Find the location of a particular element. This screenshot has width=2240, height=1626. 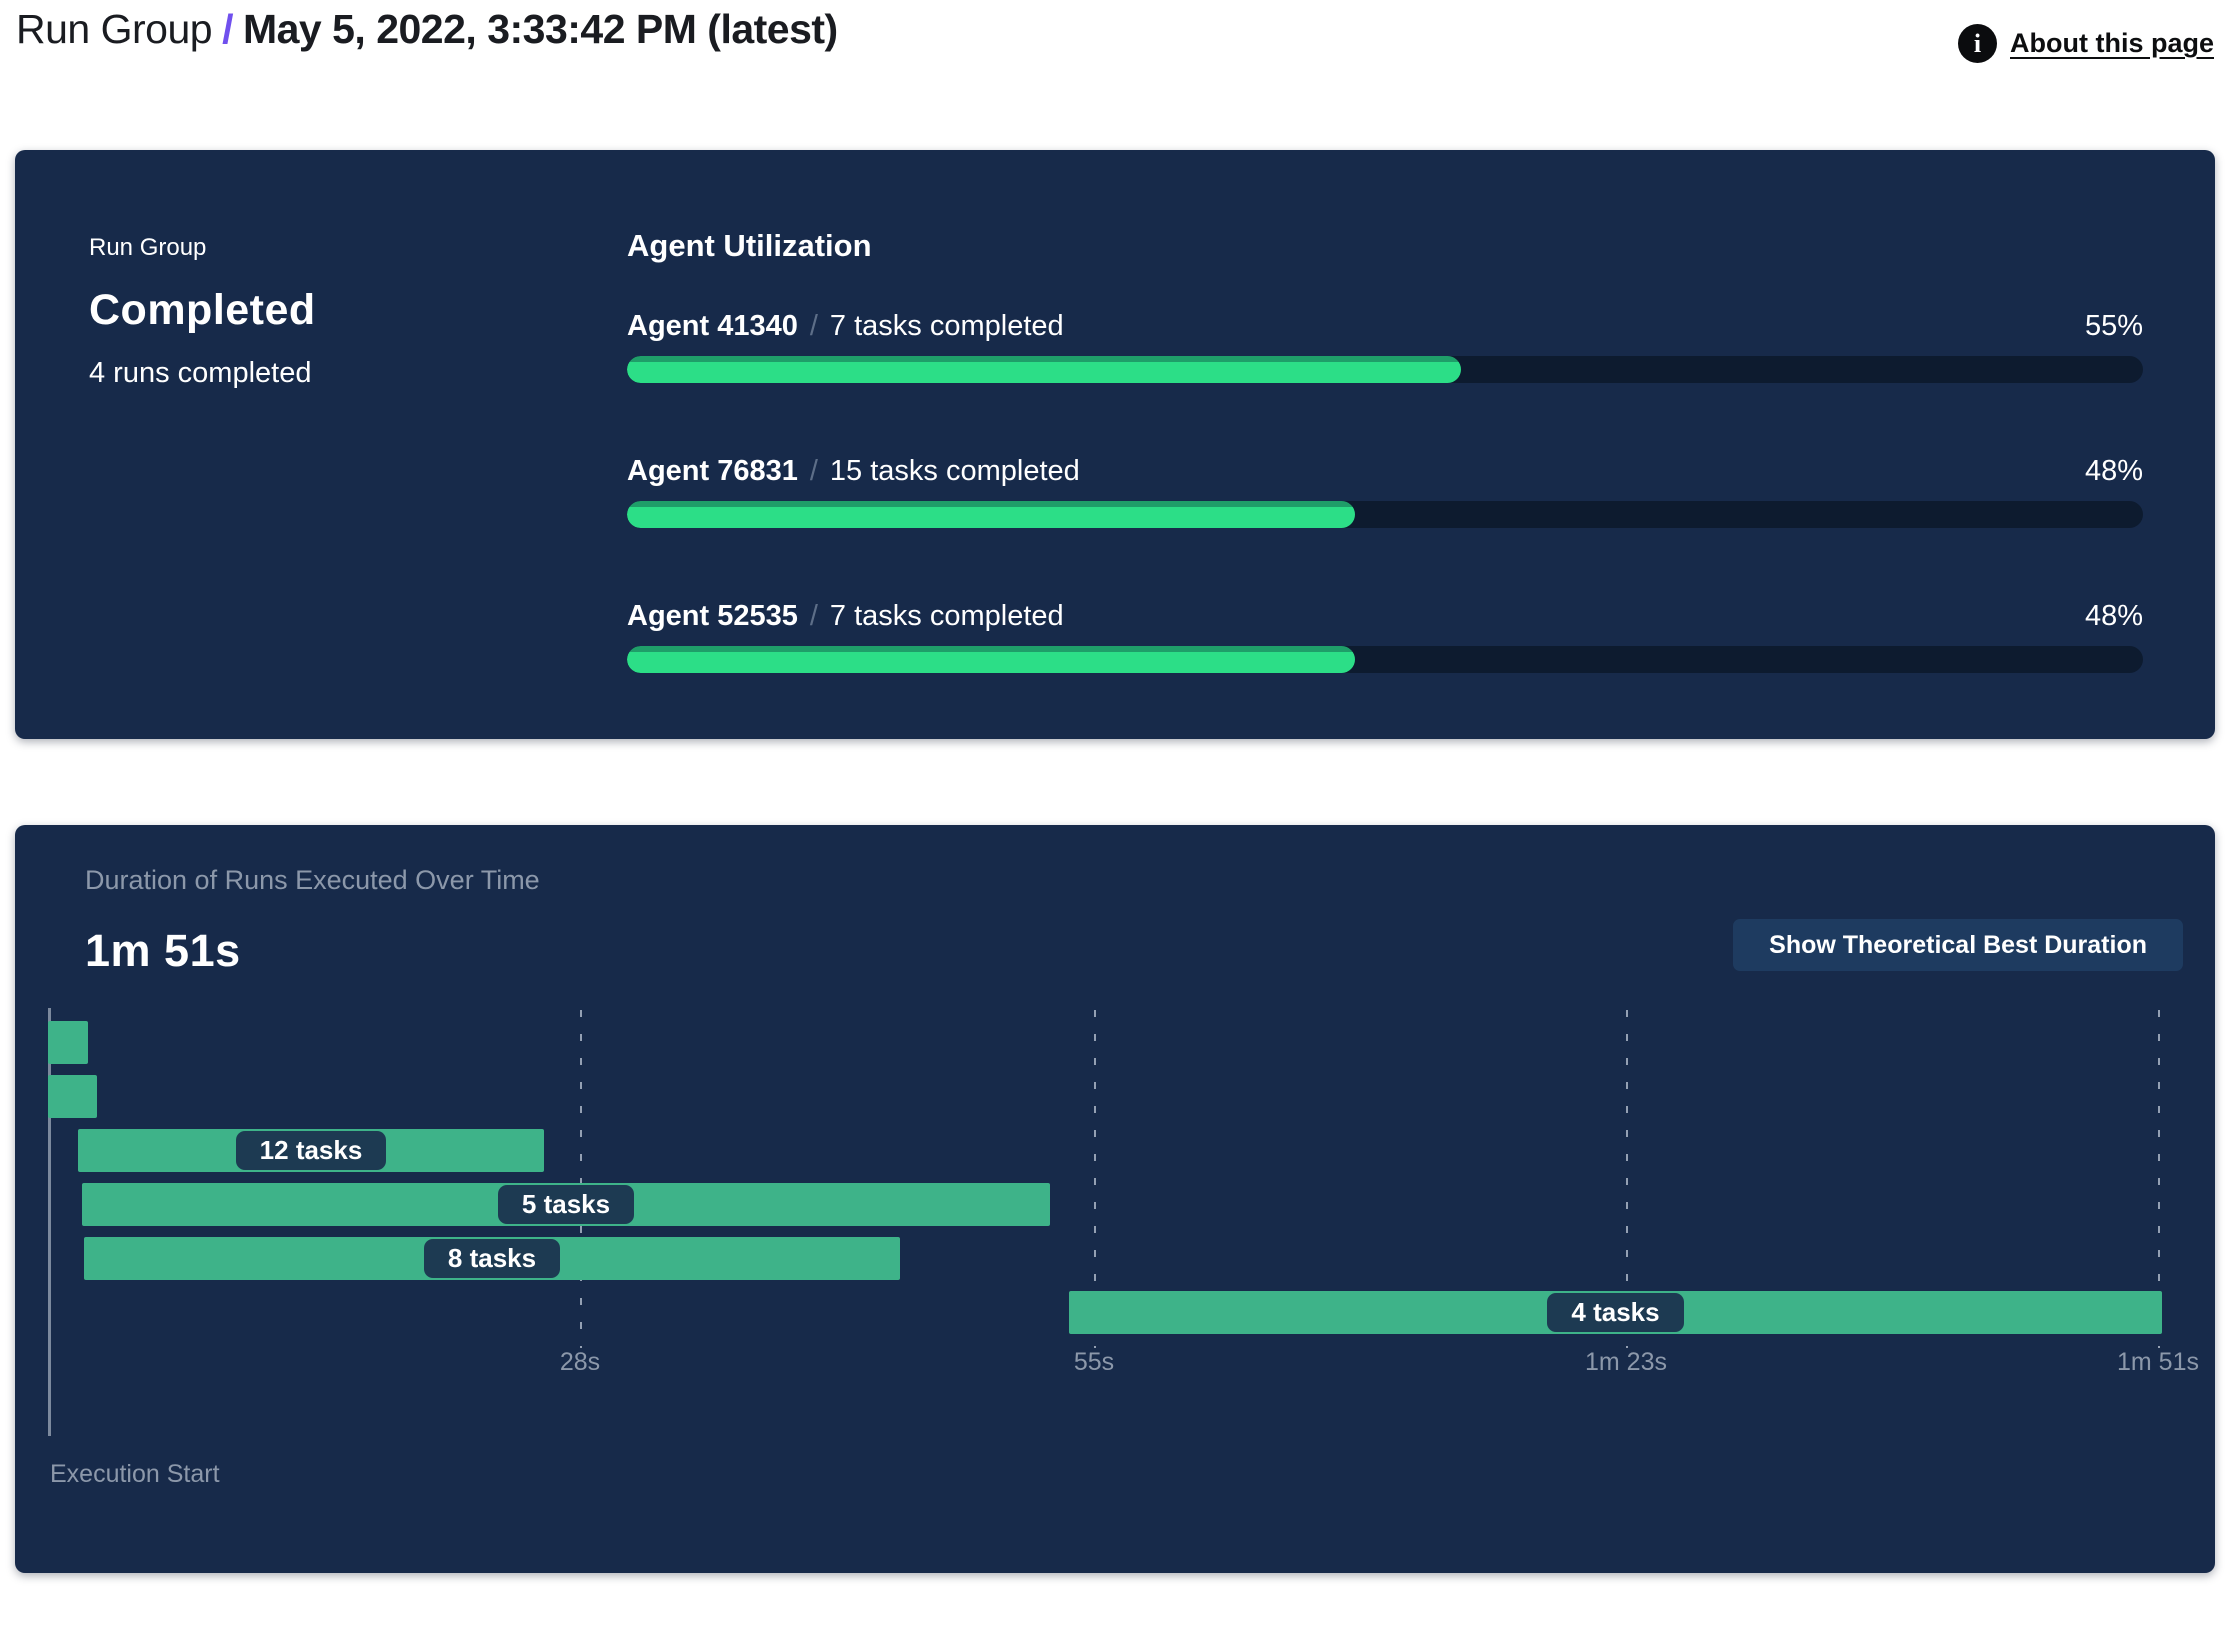

gantt-run-bar: 8 tasks is located at coordinates (492, 1258).